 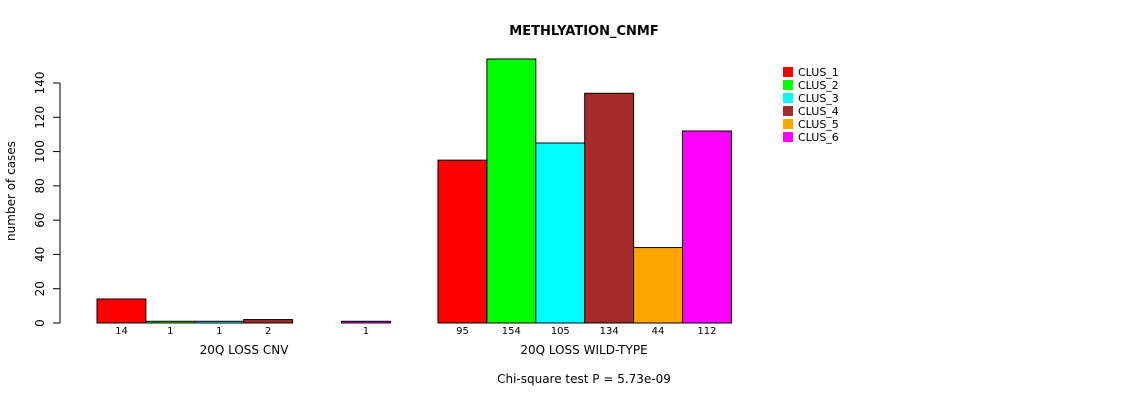 I want to click on value-labels: 14 1 1 2 1 95 154 105 134 44 112, so click(x=415, y=331).